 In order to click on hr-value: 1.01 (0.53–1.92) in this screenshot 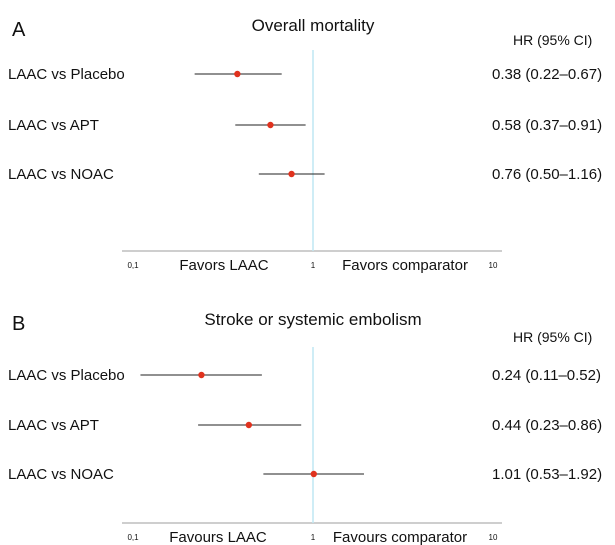, I will do `click(547, 474)`.